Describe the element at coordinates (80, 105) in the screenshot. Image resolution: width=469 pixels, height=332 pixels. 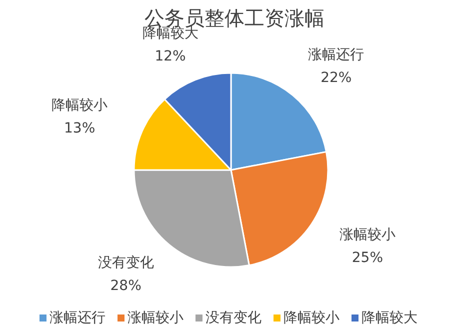
I see `slice-label: 降幅较小` at that location.